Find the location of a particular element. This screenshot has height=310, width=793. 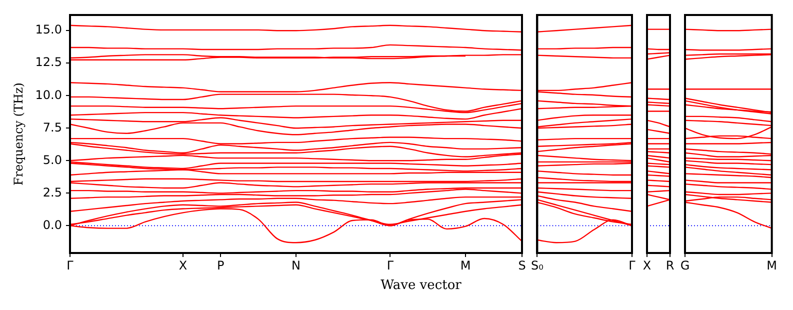

x-tick-label: R is located at coordinates (670, 265).